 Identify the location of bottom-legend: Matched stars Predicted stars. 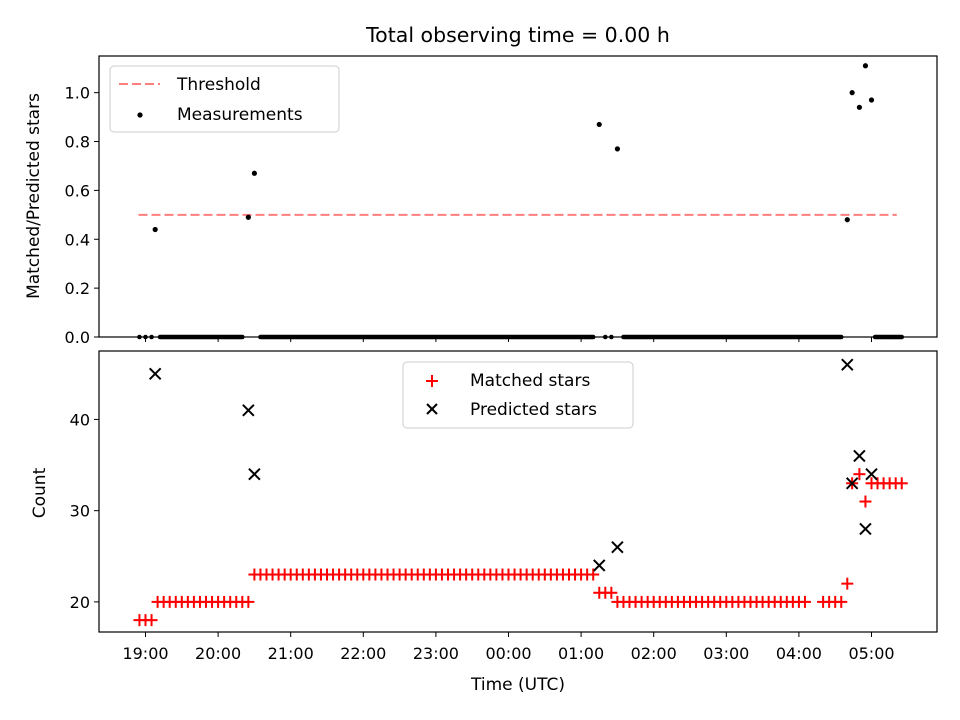
(518, 395).